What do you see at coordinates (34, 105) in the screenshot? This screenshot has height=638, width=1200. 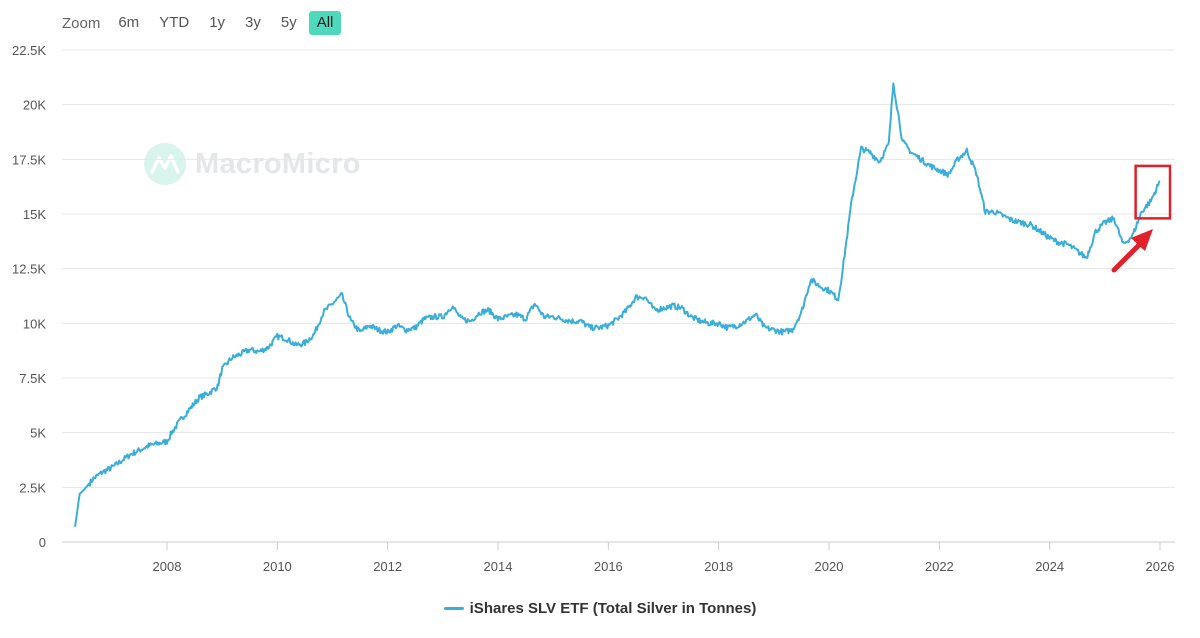 I see `y-tick-label: 20K` at bounding box center [34, 105].